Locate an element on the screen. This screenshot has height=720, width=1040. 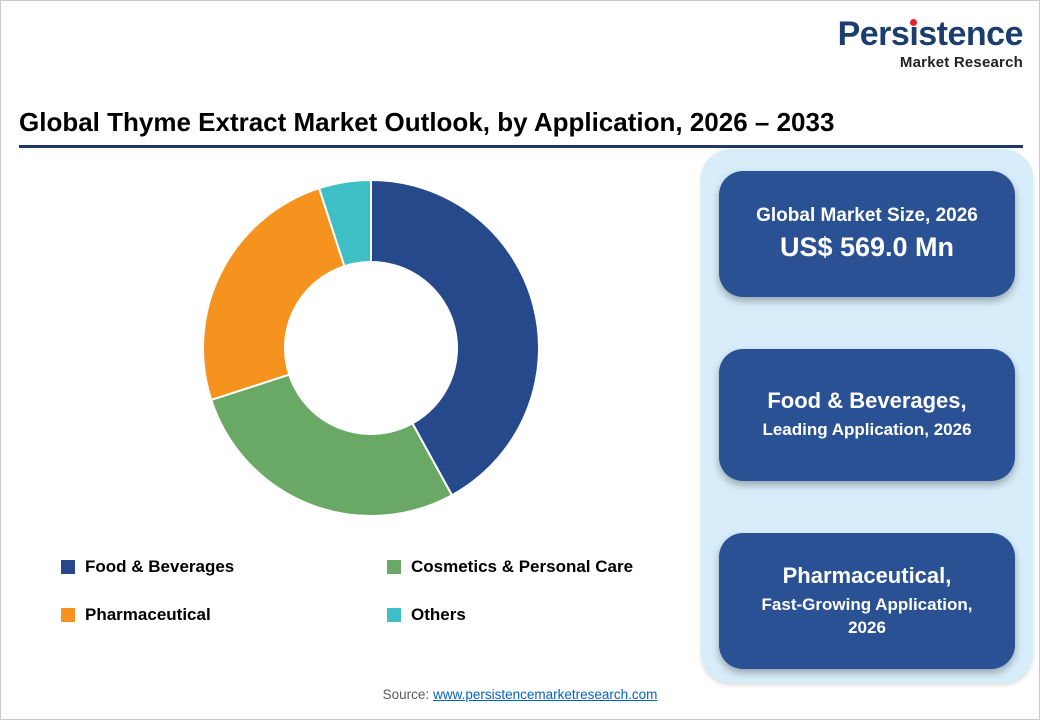
donut-segment-others is located at coordinates (344, 223).